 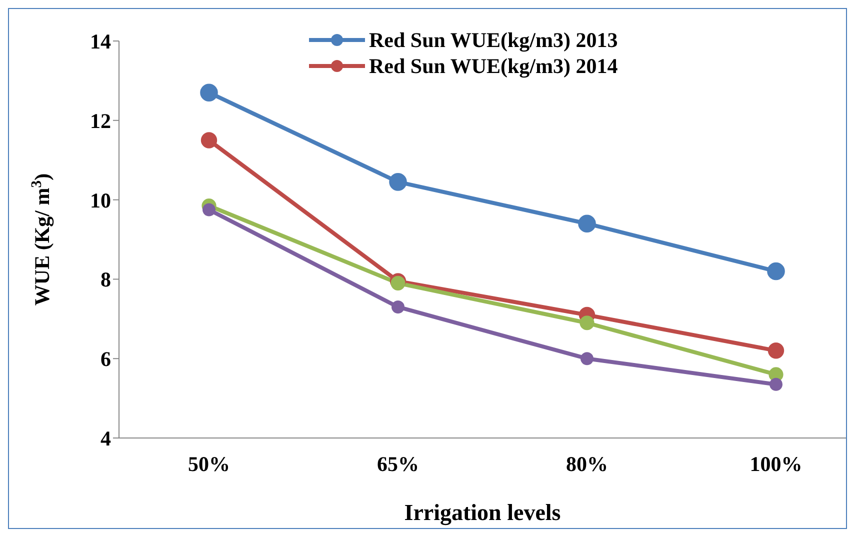 I want to click on legend-label: Red Sun WUE(kg/m3) 2013, so click(x=493, y=40).